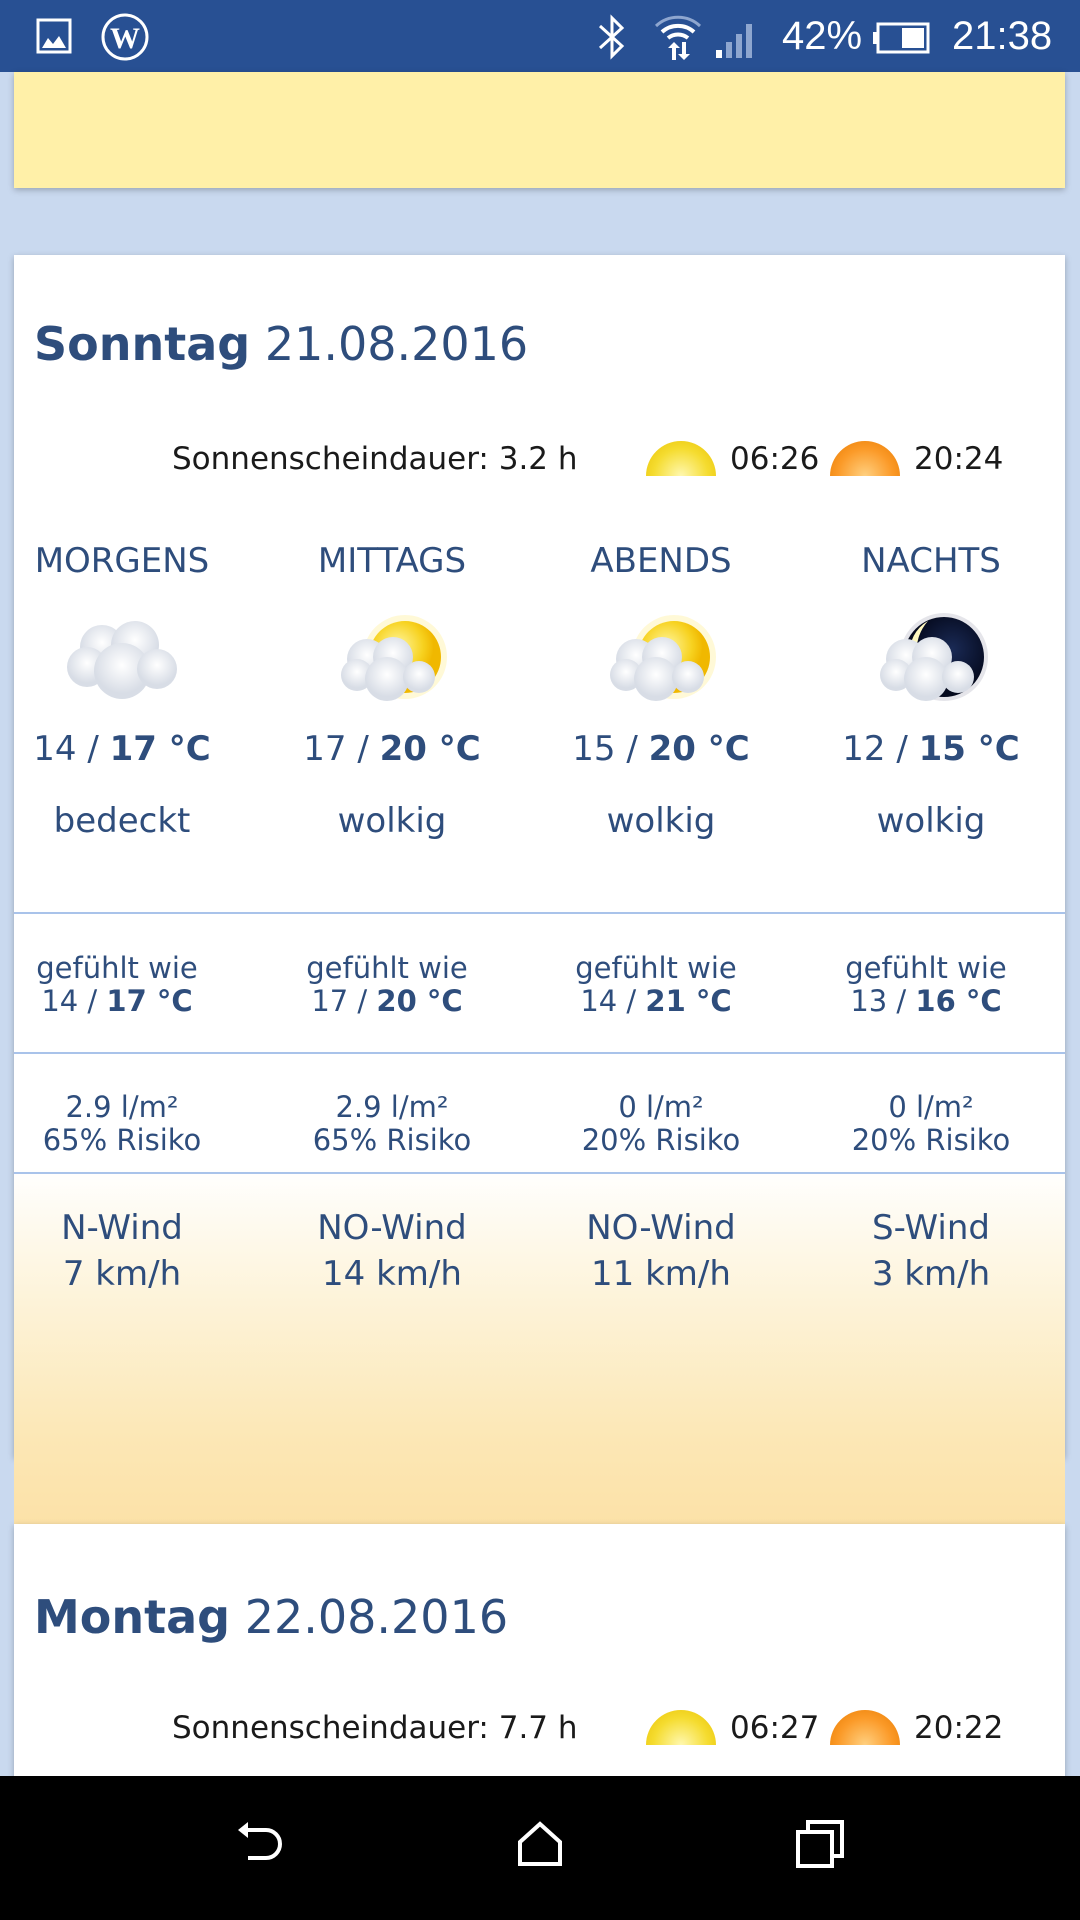 This screenshot has width=1080, height=1920. I want to click on wind: NO-Wind 11 km/h, so click(661, 1251).